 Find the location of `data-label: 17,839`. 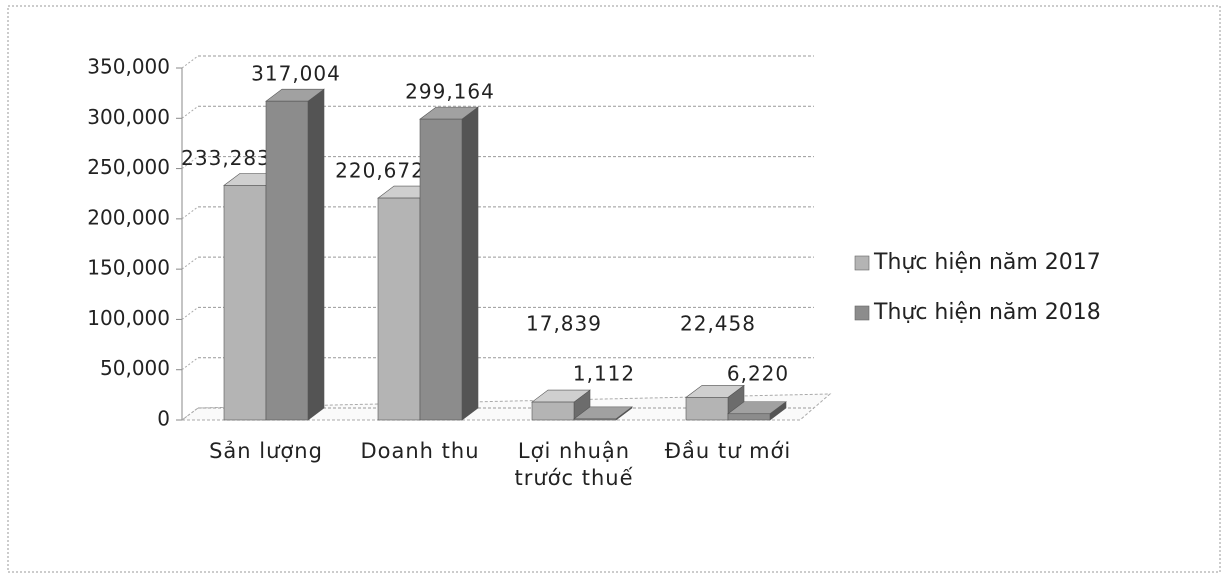

data-label: 17,839 is located at coordinates (564, 324).